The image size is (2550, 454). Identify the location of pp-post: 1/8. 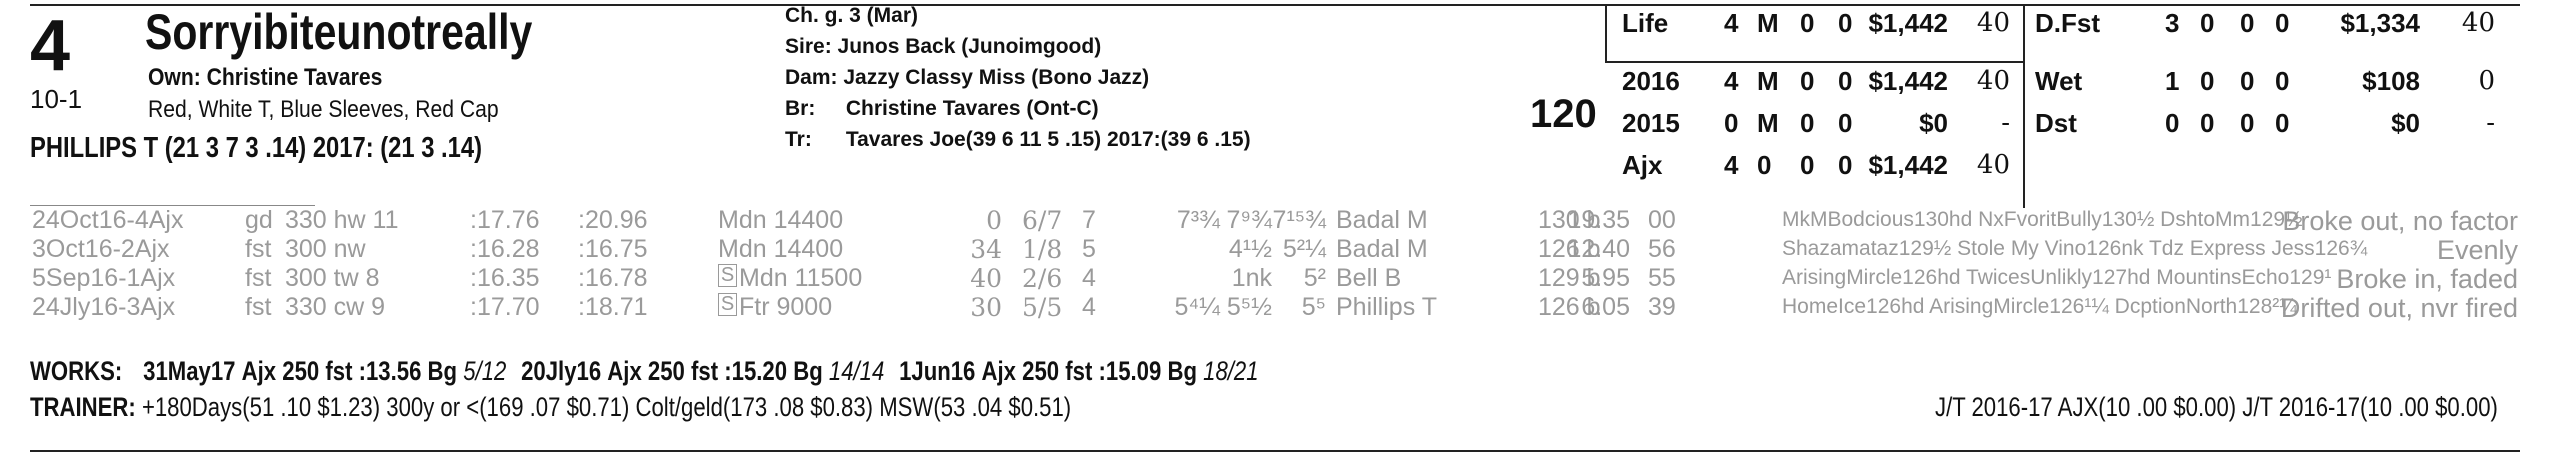
(1042, 249).